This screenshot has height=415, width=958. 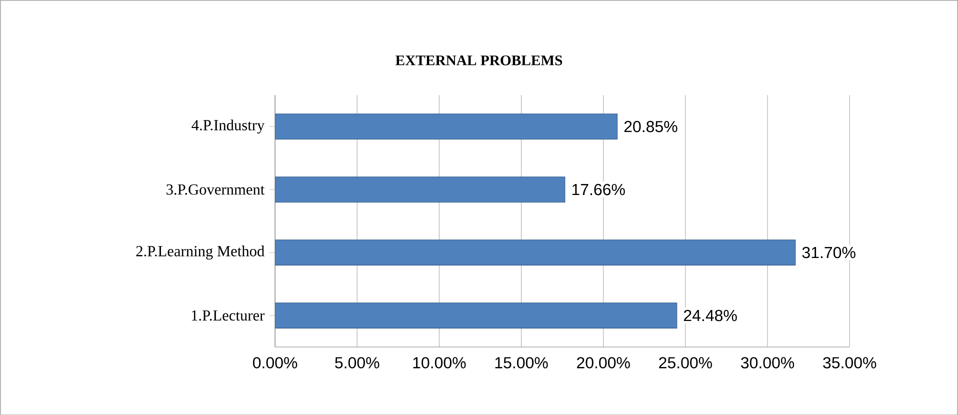 I want to click on x-tick-label: 35.00%, so click(x=849, y=362).